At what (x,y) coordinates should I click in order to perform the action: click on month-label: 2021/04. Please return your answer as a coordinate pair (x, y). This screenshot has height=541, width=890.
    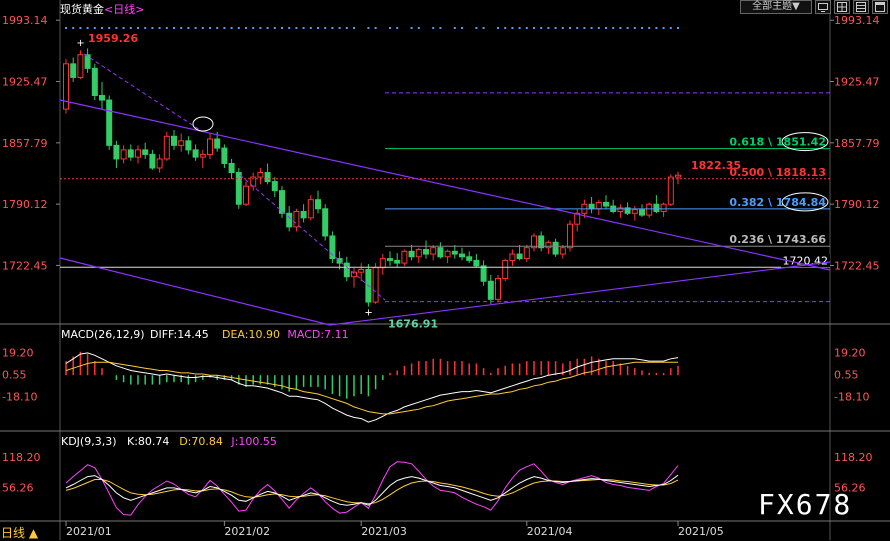
    Looking at the image, I should click on (550, 531).